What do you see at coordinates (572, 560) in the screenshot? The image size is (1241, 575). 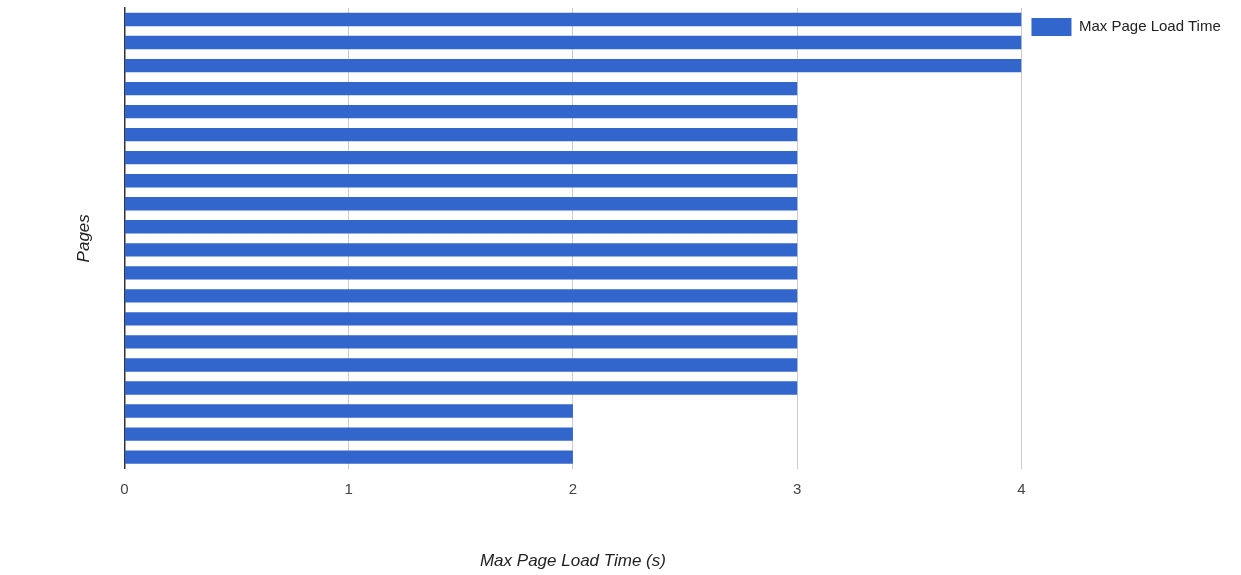 I see `x-axis-title: Max Page Load Time (s)` at bounding box center [572, 560].